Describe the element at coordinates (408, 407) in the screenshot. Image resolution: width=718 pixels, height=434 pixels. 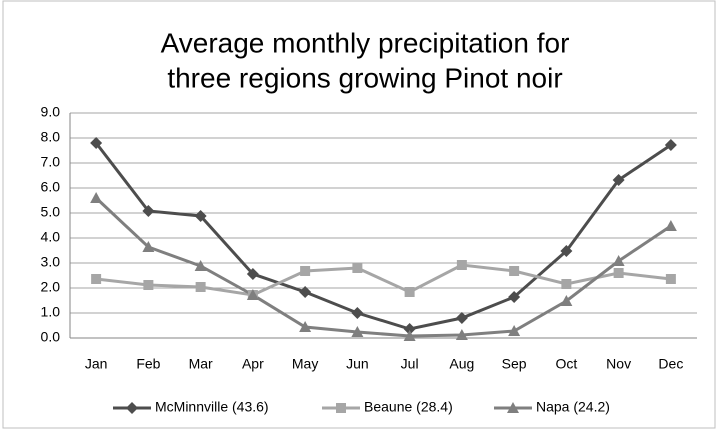
I see `legend-label: Beaune (28.4)` at that location.